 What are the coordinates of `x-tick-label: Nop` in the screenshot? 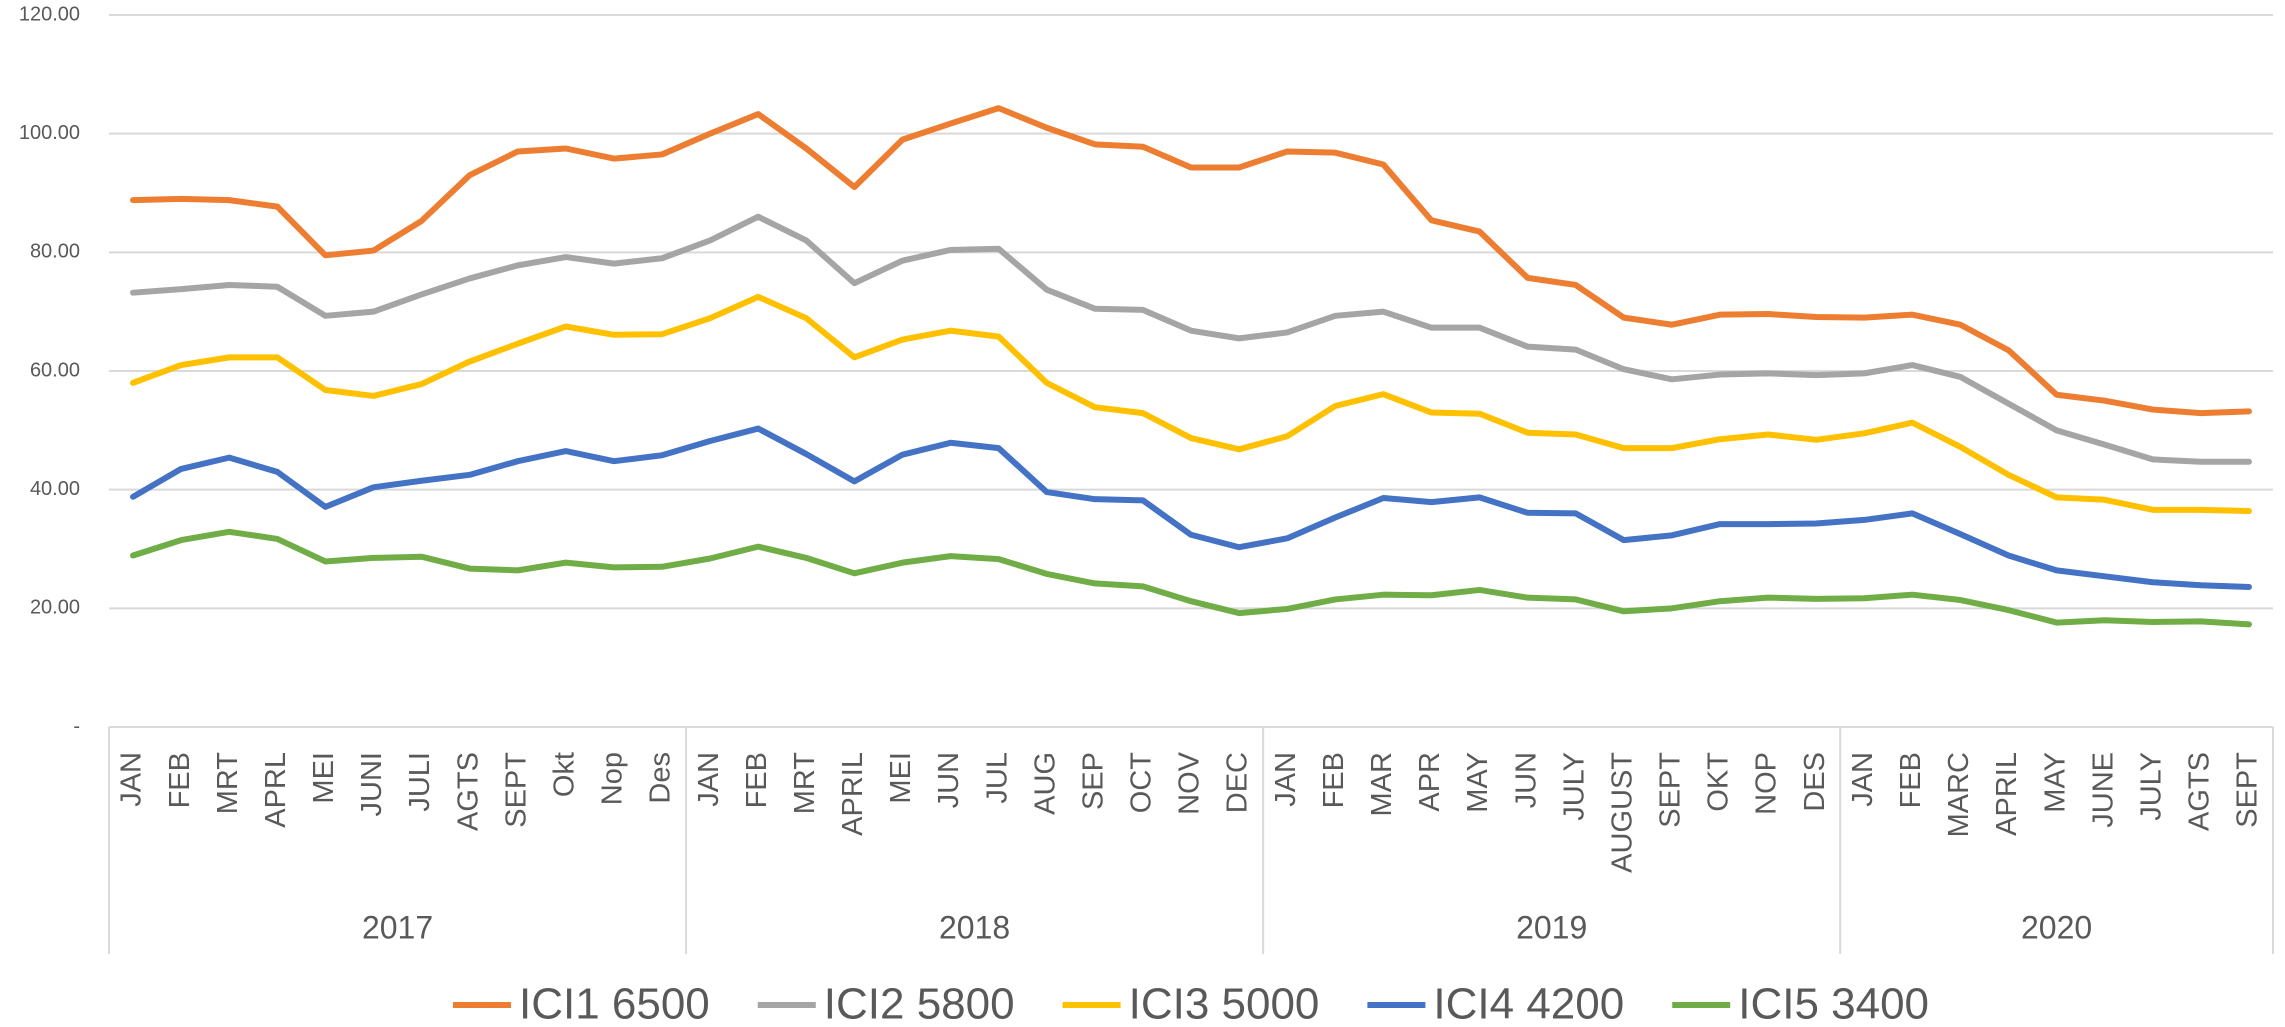 It's located at (613, 778).